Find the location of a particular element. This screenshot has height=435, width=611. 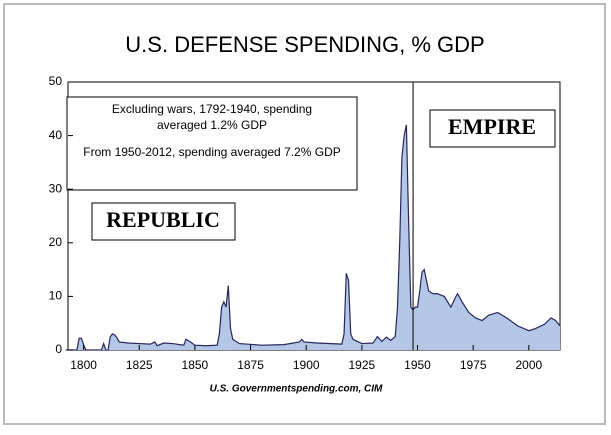

y-tick-label: 0 is located at coordinates (58, 349).